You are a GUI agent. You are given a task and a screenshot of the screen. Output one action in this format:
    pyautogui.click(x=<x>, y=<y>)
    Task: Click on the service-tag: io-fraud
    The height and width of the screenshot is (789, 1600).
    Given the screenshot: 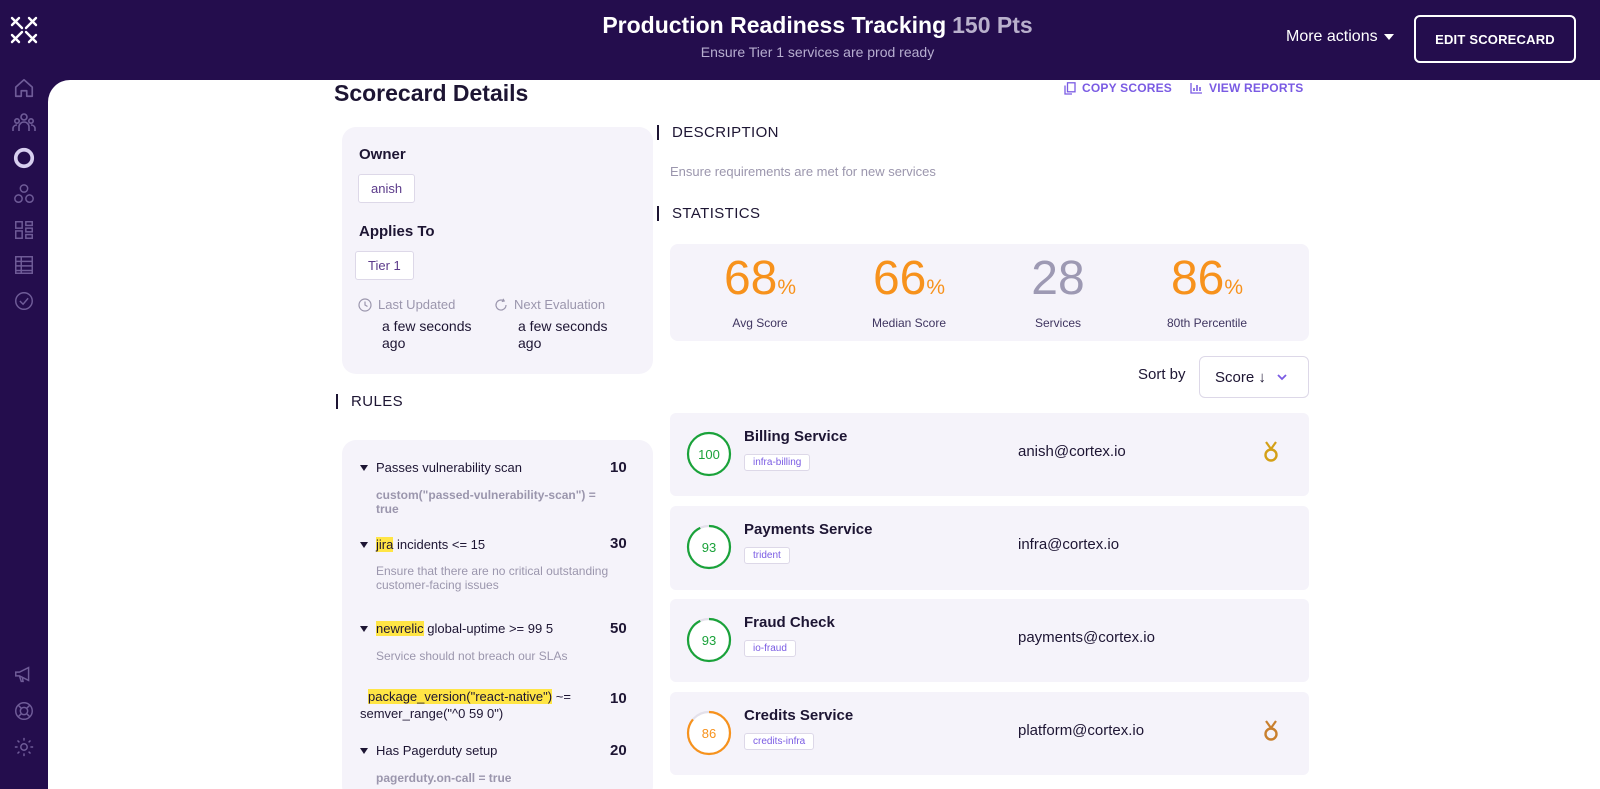 What is the action you would take?
    pyautogui.click(x=770, y=648)
    